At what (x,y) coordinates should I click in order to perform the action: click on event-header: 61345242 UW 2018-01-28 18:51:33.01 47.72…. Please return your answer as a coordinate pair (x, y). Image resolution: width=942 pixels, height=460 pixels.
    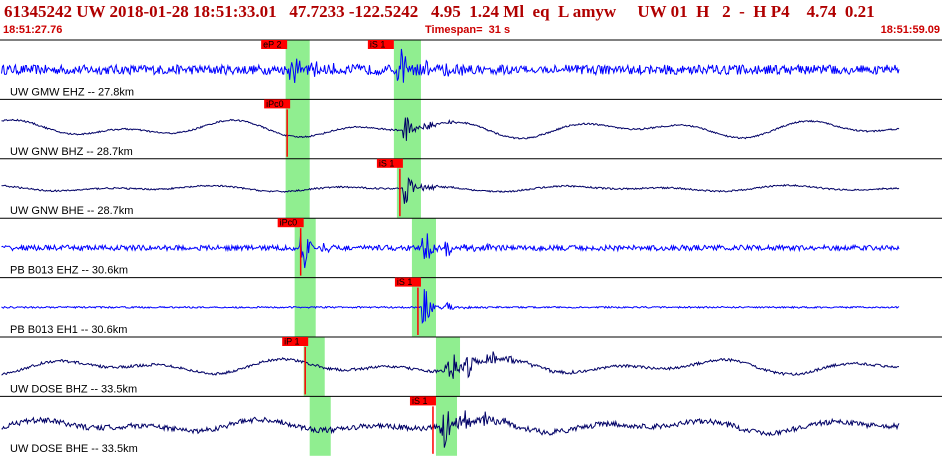
    Looking at the image, I should click on (471, 20).